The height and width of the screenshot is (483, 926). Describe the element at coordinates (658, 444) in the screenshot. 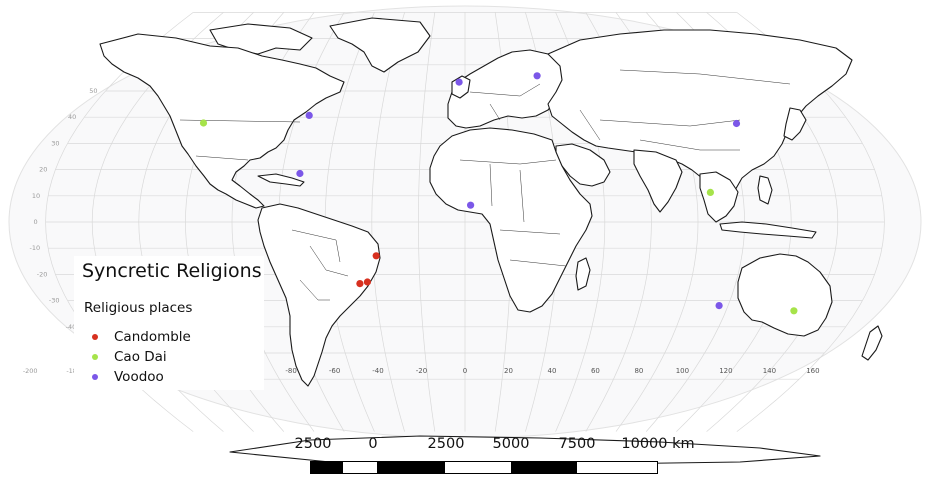

I see `scale-label-10000: 10000 km` at that location.